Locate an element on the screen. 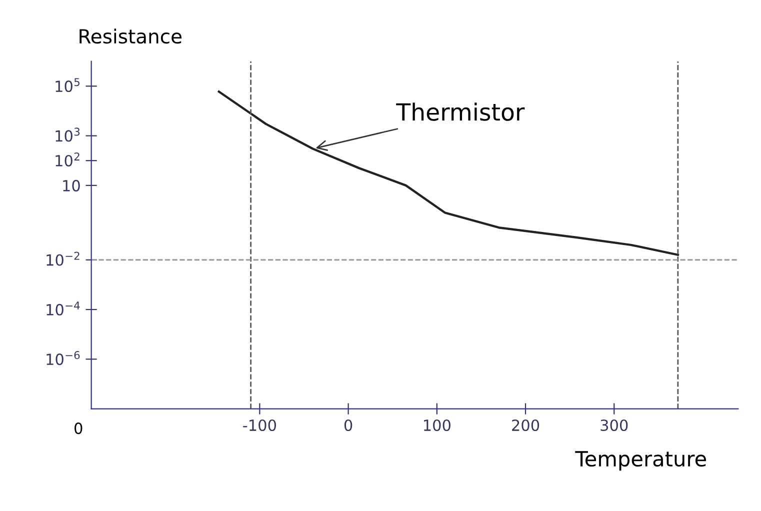 Image resolution: width=761 pixels, height=511 pixels. x-tick-label: 0 is located at coordinates (348, 425).